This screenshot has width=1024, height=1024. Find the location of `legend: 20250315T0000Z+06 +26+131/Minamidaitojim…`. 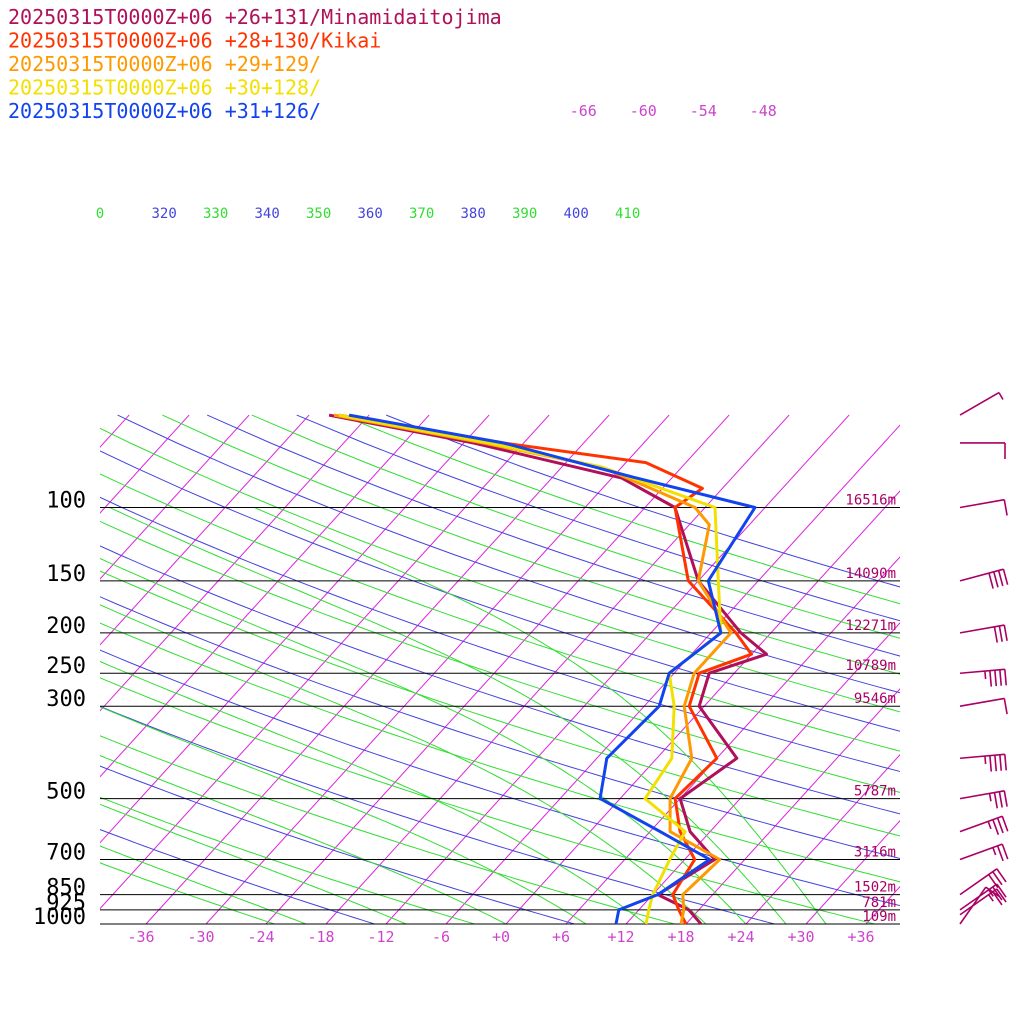

legend: 20250315T0000Z+06 +26+131/Minamidaitojim… is located at coordinates (255, 64).